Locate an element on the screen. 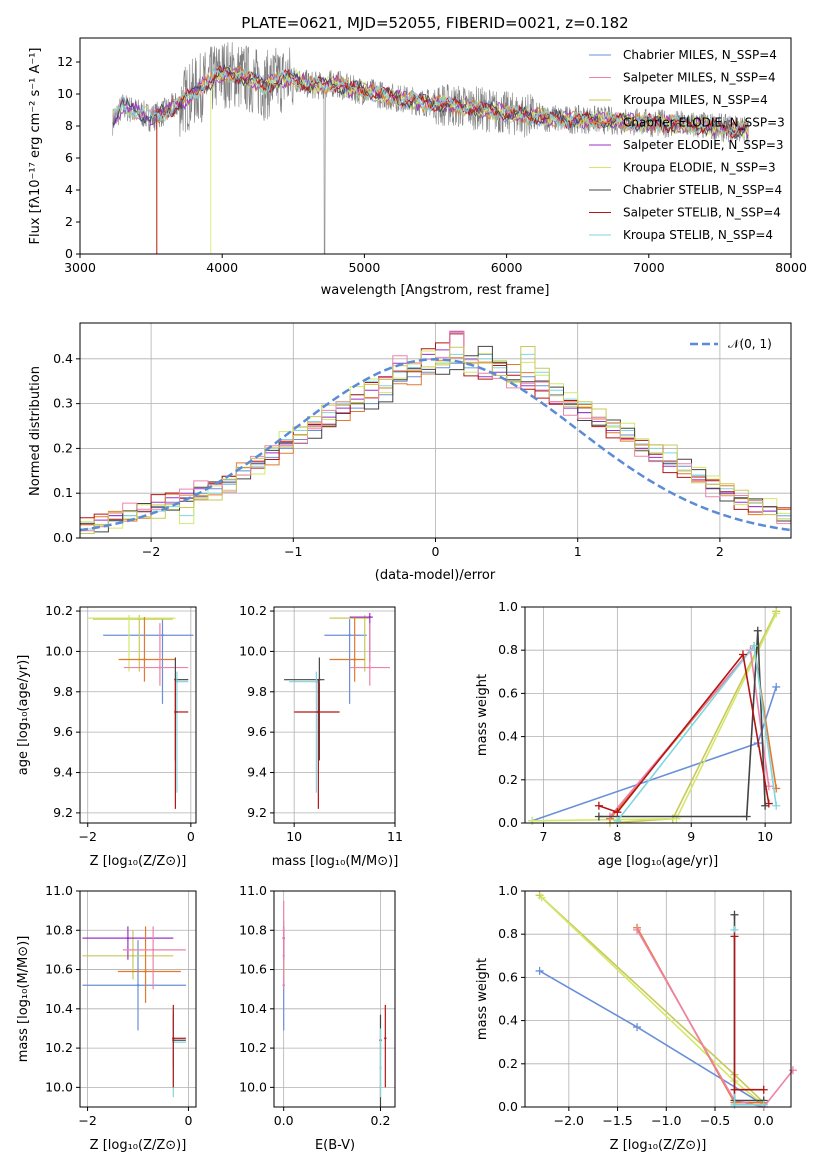  age-mass-xlabel: mass [log₁₀(M/M⊙)] is located at coordinates (335, 861).